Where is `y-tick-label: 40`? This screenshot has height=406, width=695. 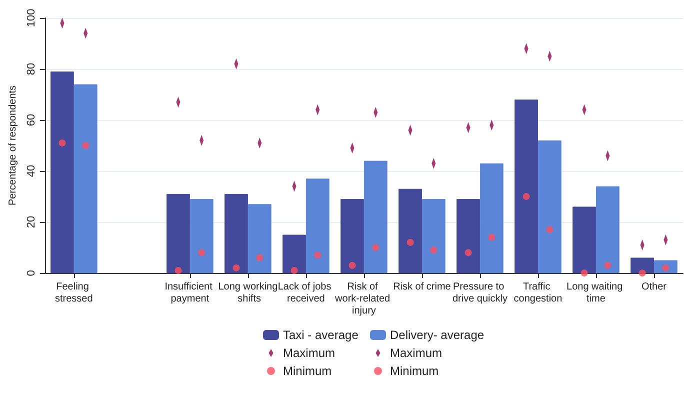
y-tick-label: 40 is located at coordinates (31, 171).